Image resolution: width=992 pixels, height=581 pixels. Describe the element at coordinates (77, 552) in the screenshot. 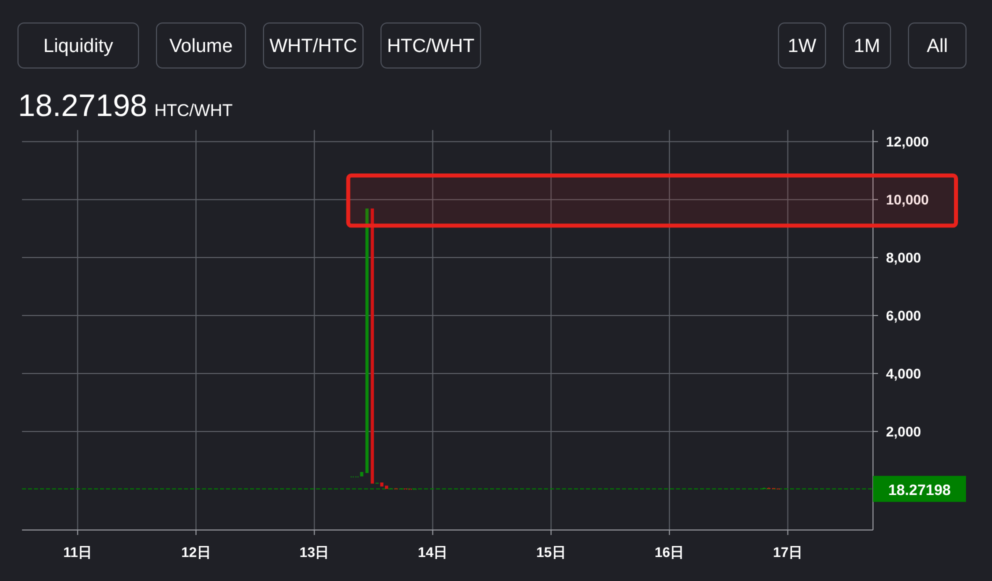

I see `x-tick-label: 11日` at that location.